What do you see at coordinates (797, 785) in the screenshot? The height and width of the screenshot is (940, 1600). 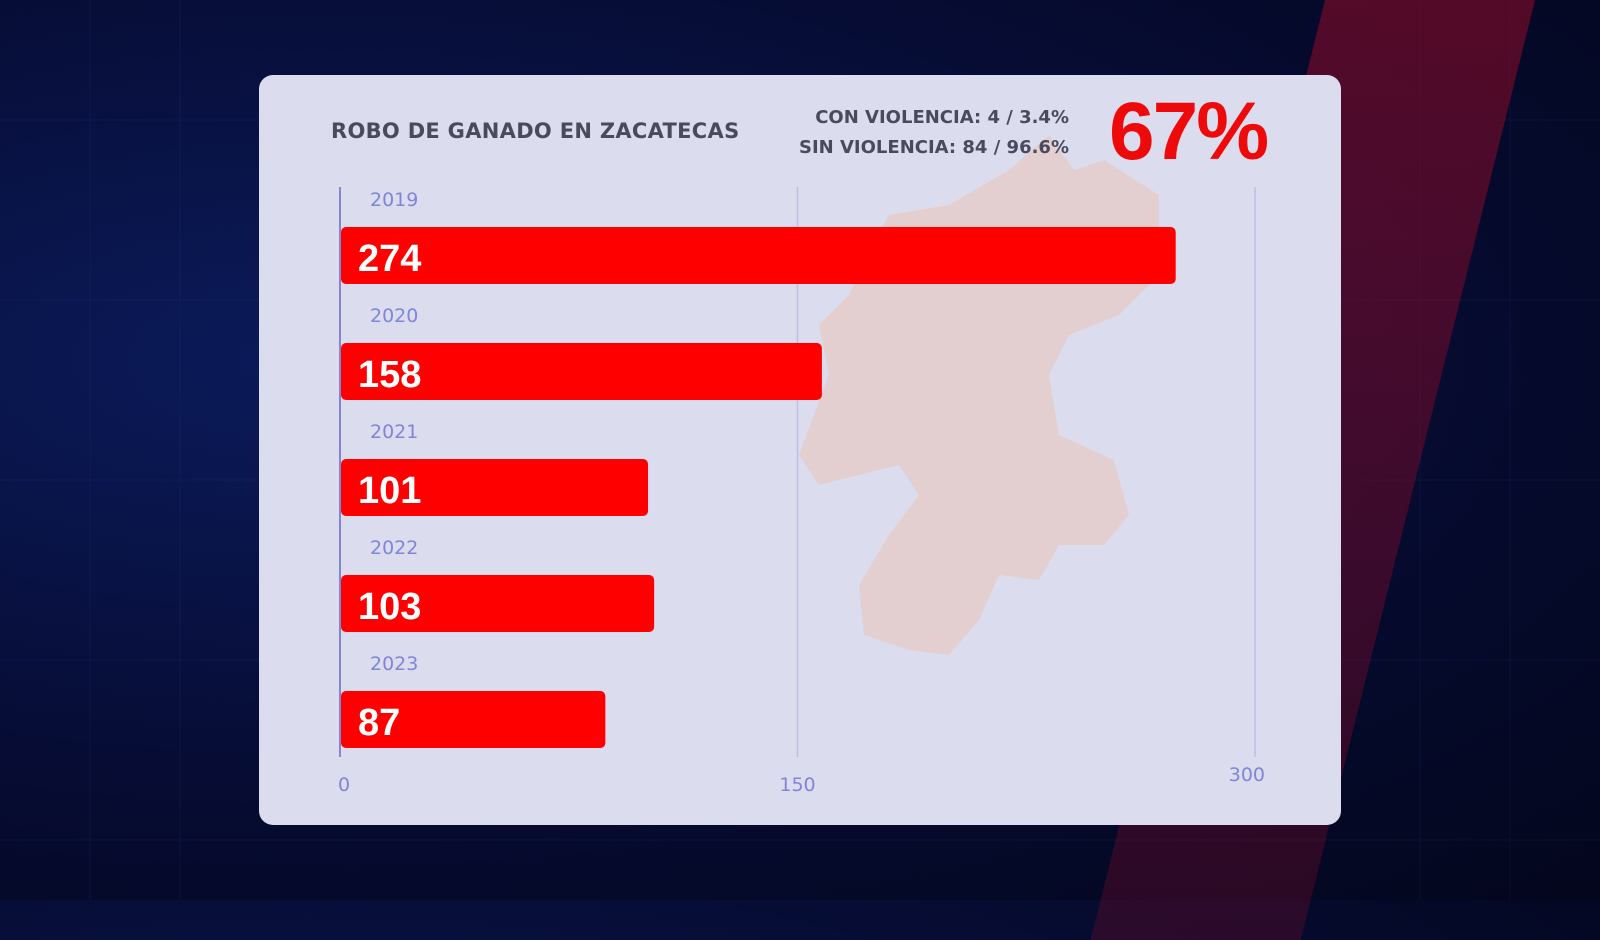 I see `x-tick-label: 150` at bounding box center [797, 785].